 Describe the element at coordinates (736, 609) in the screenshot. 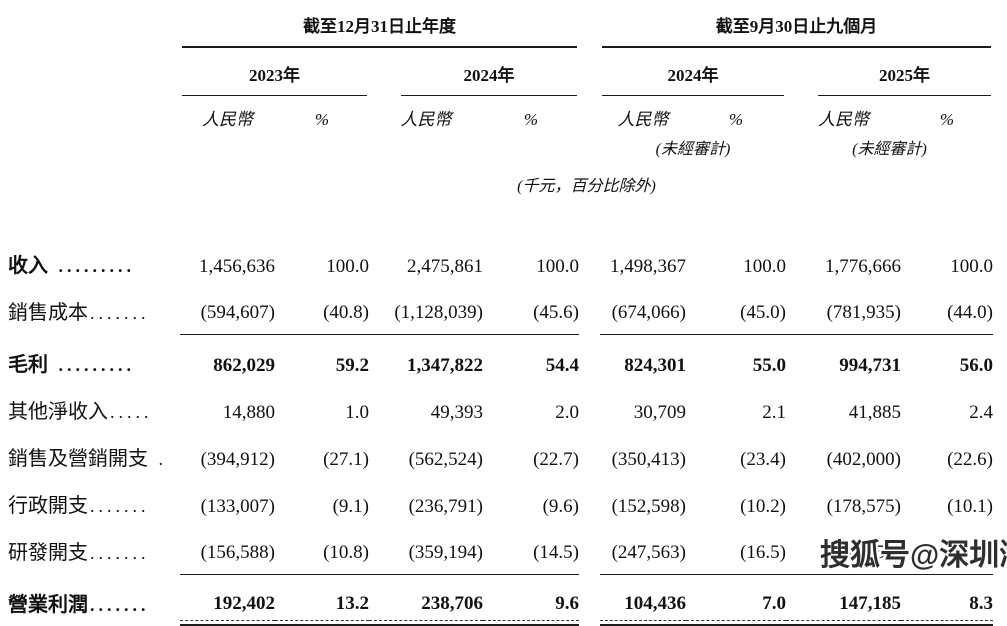

I see `double-rule: 7.0` at that location.